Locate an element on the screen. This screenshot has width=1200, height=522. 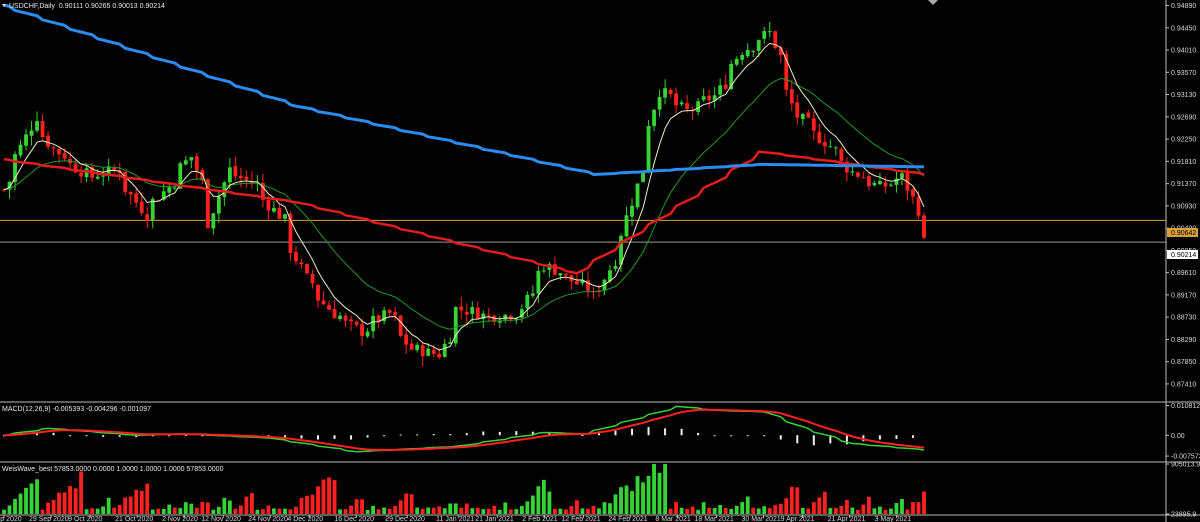
macd-pane: 0.010812 0.00 -0.007573 is located at coordinates (601, 432).